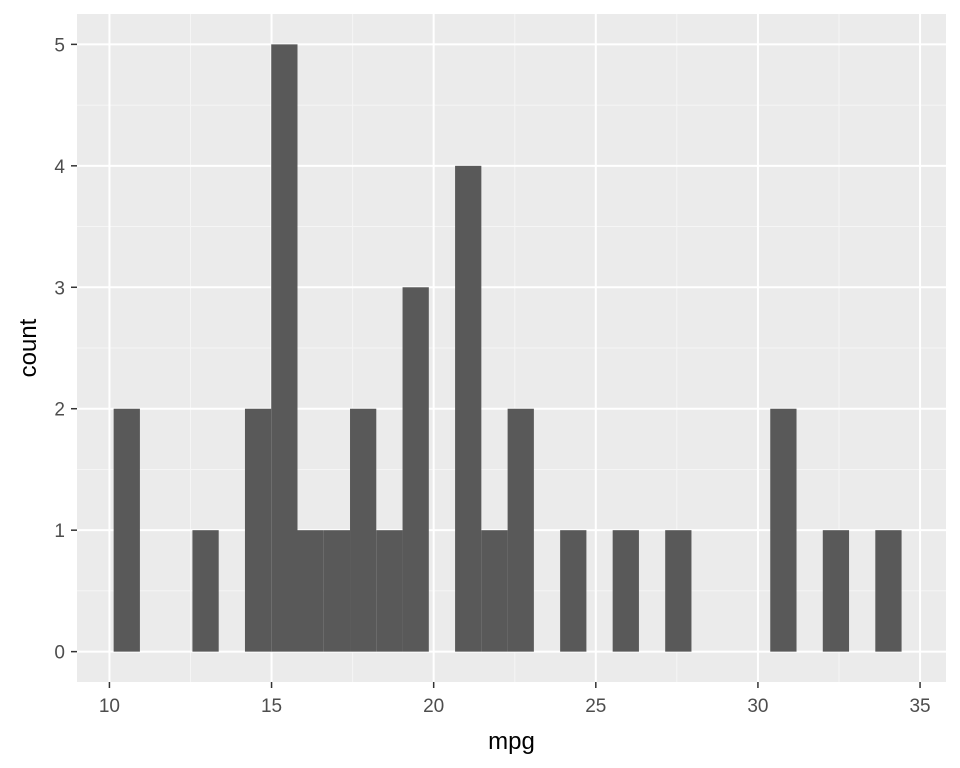 The width and height of the screenshot is (960, 768). What do you see at coordinates (757, 706) in the screenshot?
I see `x-tick-label: 30` at bounding box center [757, 706].